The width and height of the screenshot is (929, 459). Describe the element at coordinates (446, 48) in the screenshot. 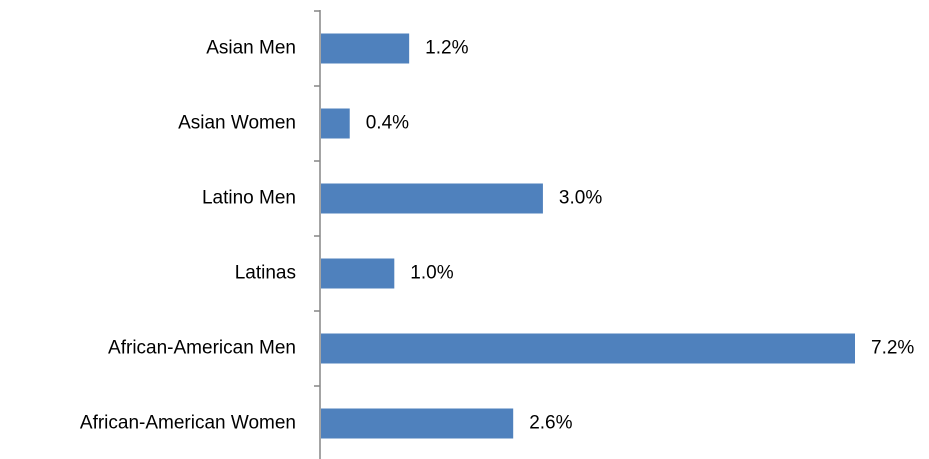

I see `data-label: 1.2%` at that location.